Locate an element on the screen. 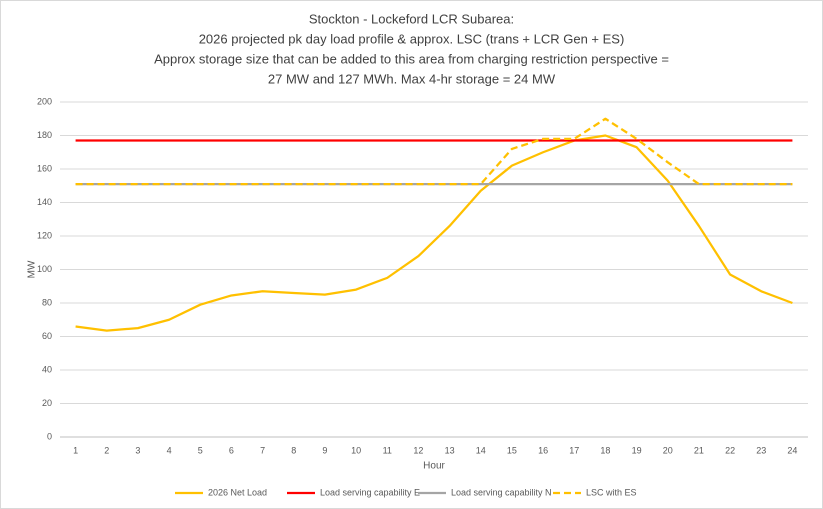 This screenshot has width=823, height=509. y-tick-label: 20 is located at coordinates (47, 403).